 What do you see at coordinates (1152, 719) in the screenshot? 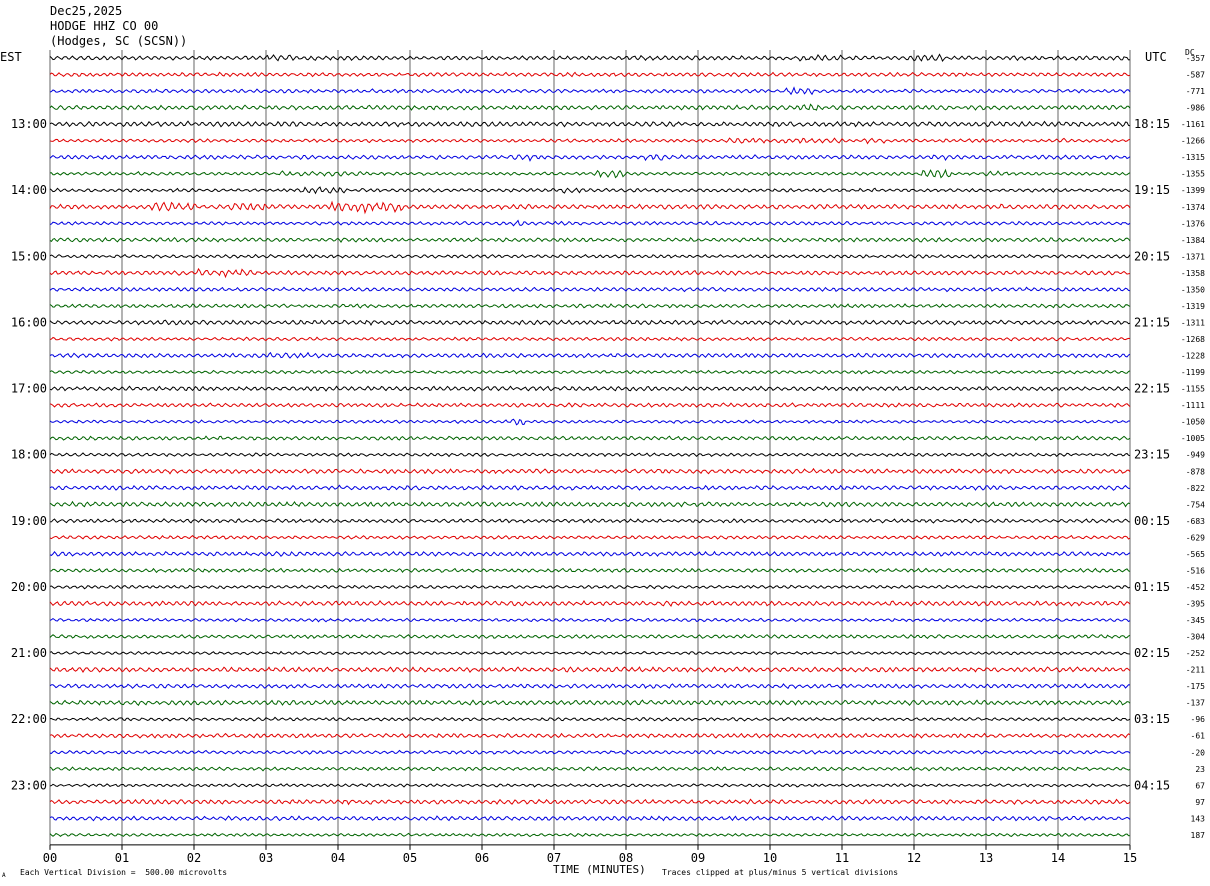
I see `utc-hour-label: 03:15` at bounding box center [1152, 719].